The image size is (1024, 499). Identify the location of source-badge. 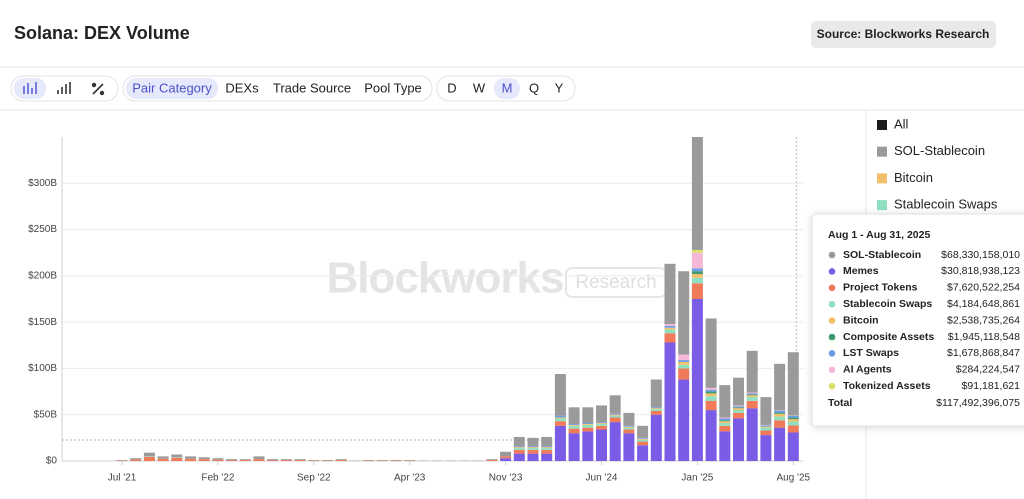
(903, 34).